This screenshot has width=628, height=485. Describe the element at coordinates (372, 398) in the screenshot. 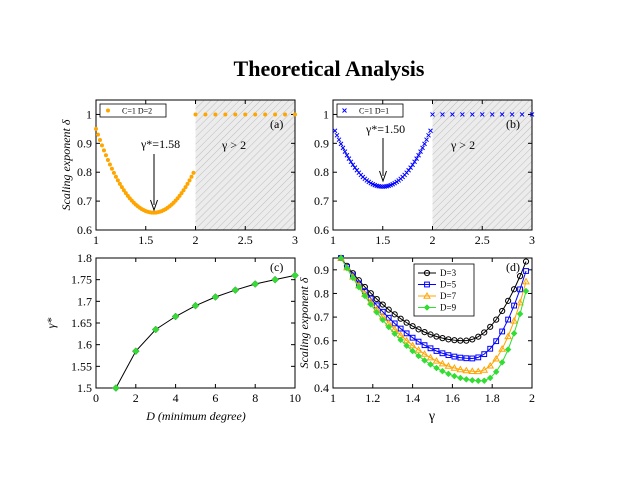

I see `panel-d-xtick-label: 1.2` at that location.